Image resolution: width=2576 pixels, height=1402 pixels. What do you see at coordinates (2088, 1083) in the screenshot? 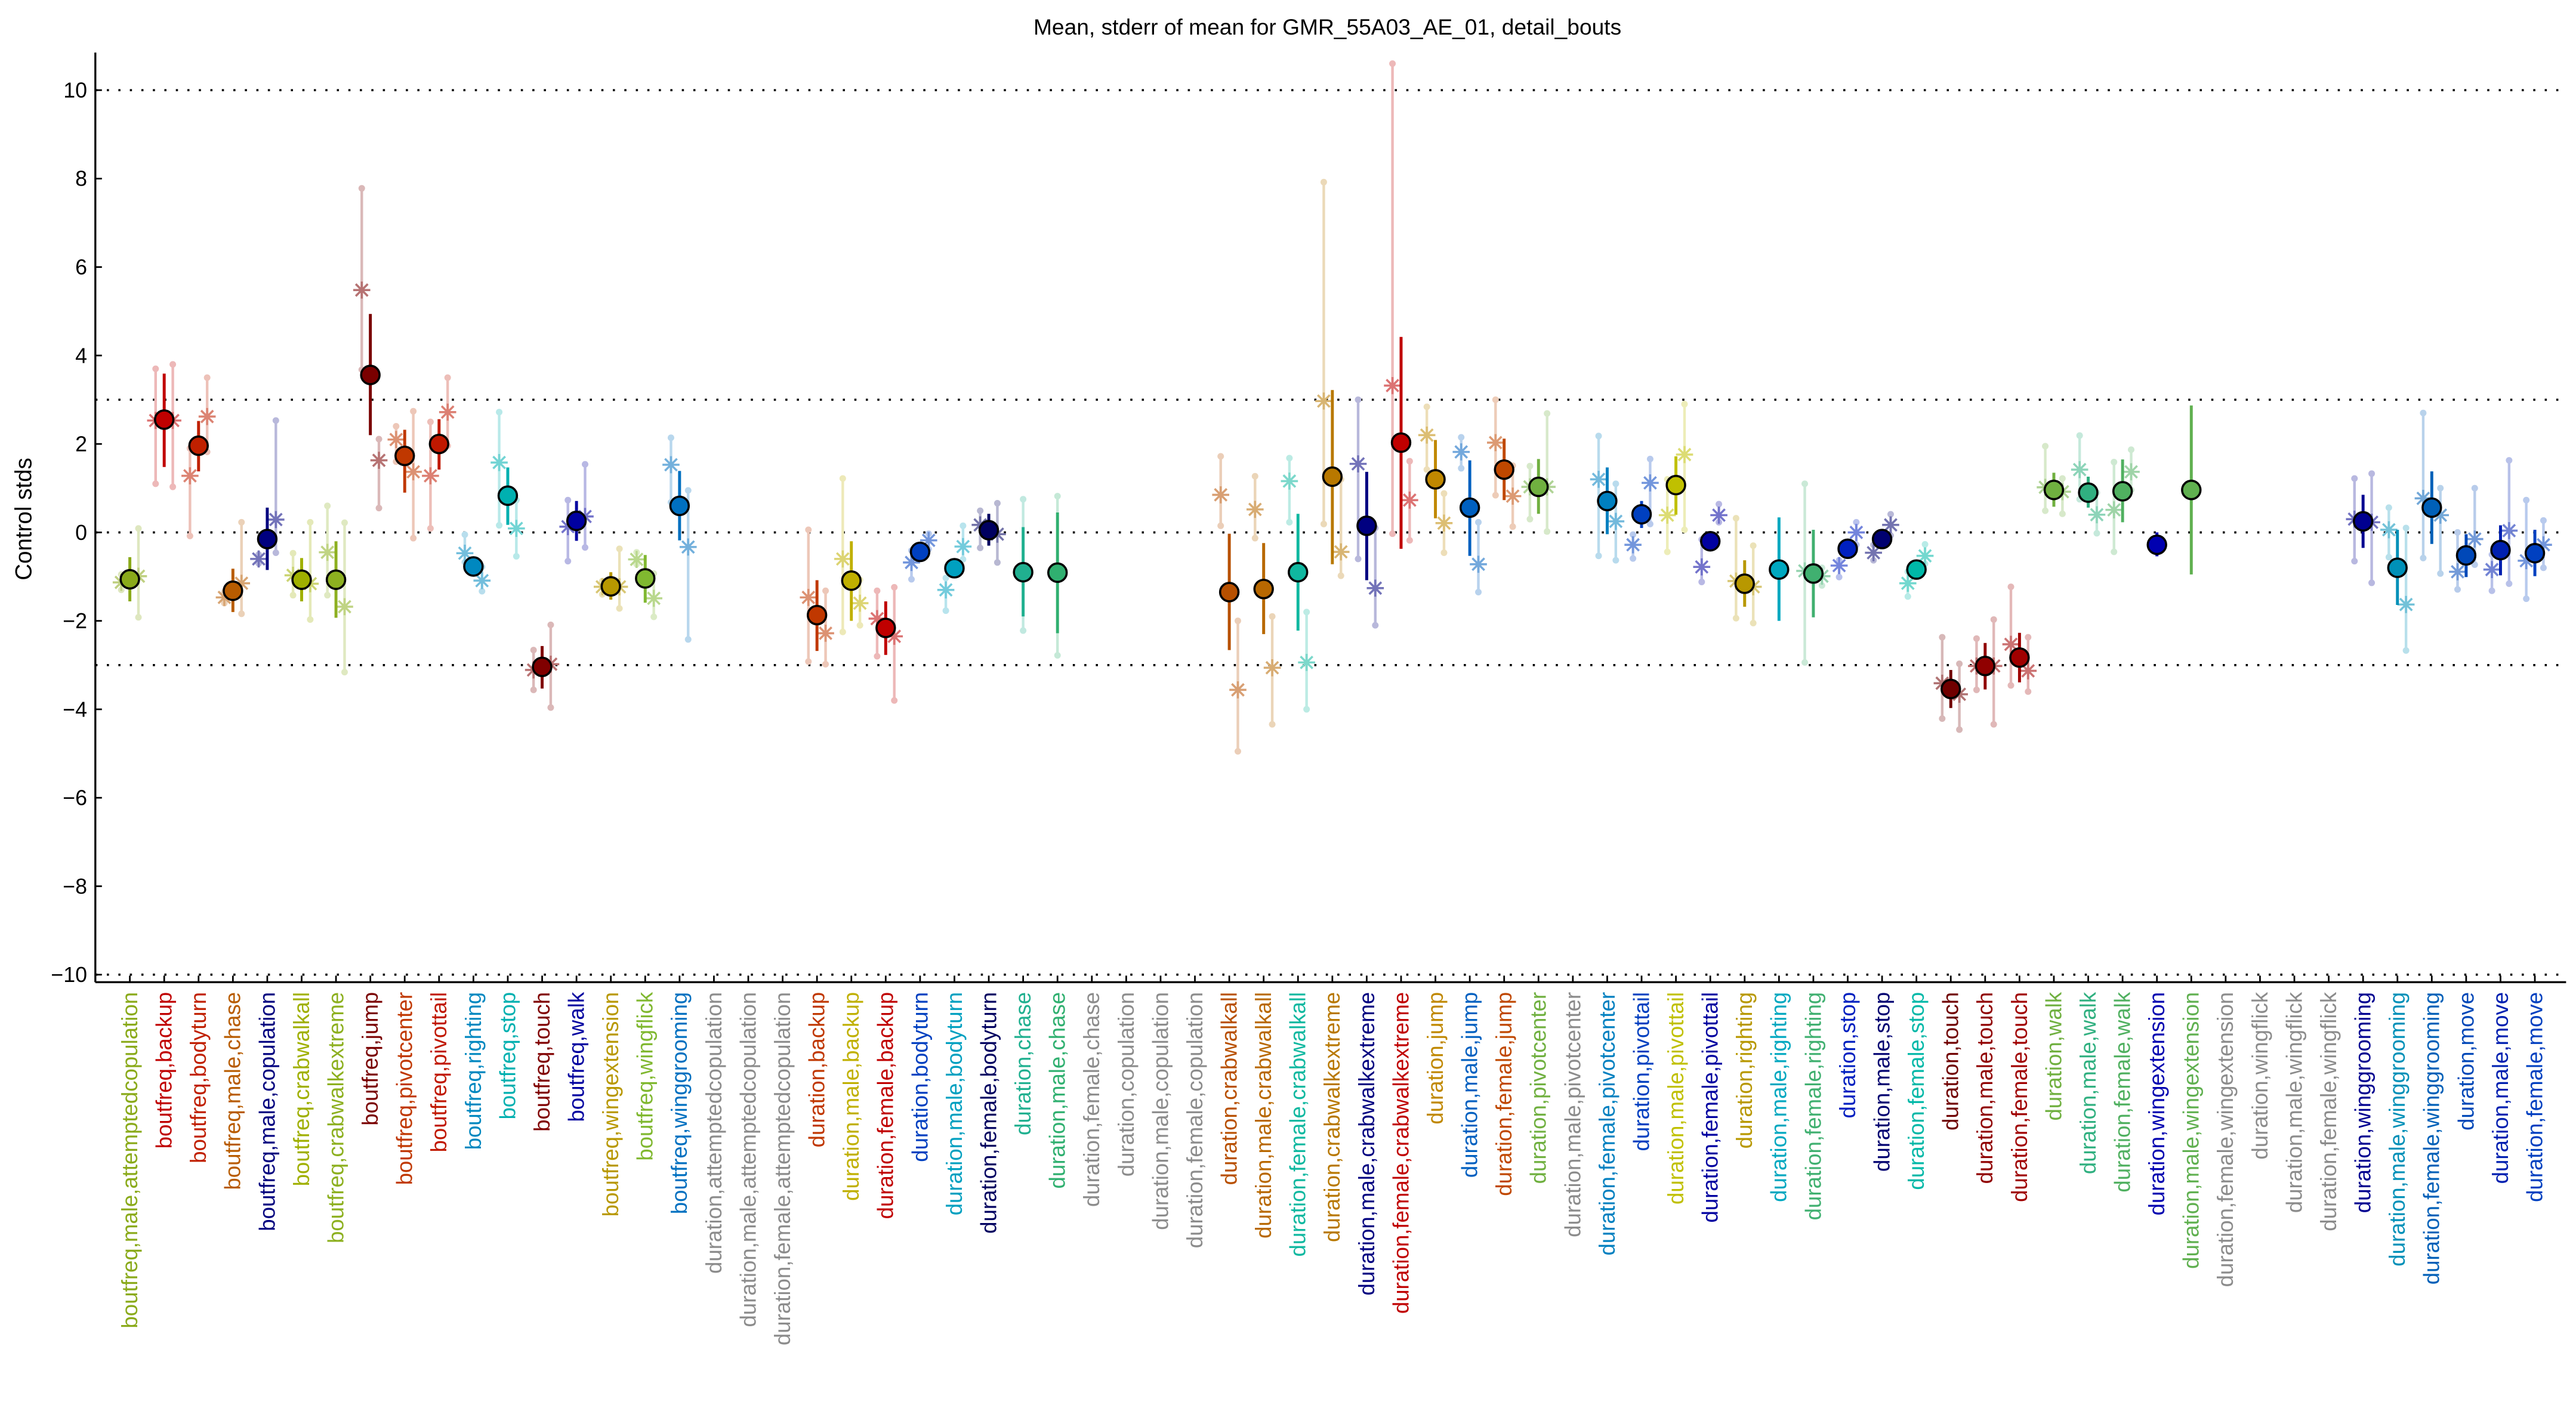
I see `x-tick-label: duration,male,walk` at bounding box center [2088, 1083].